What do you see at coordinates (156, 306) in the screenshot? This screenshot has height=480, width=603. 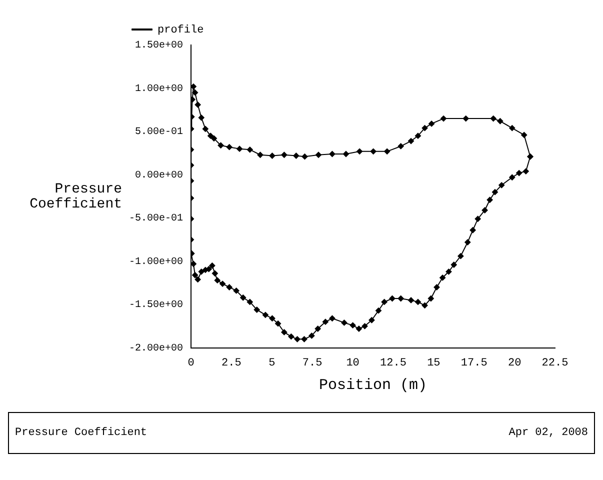 I see `y-tick-label: -1.50e+00` at bounding box center [156, 306].